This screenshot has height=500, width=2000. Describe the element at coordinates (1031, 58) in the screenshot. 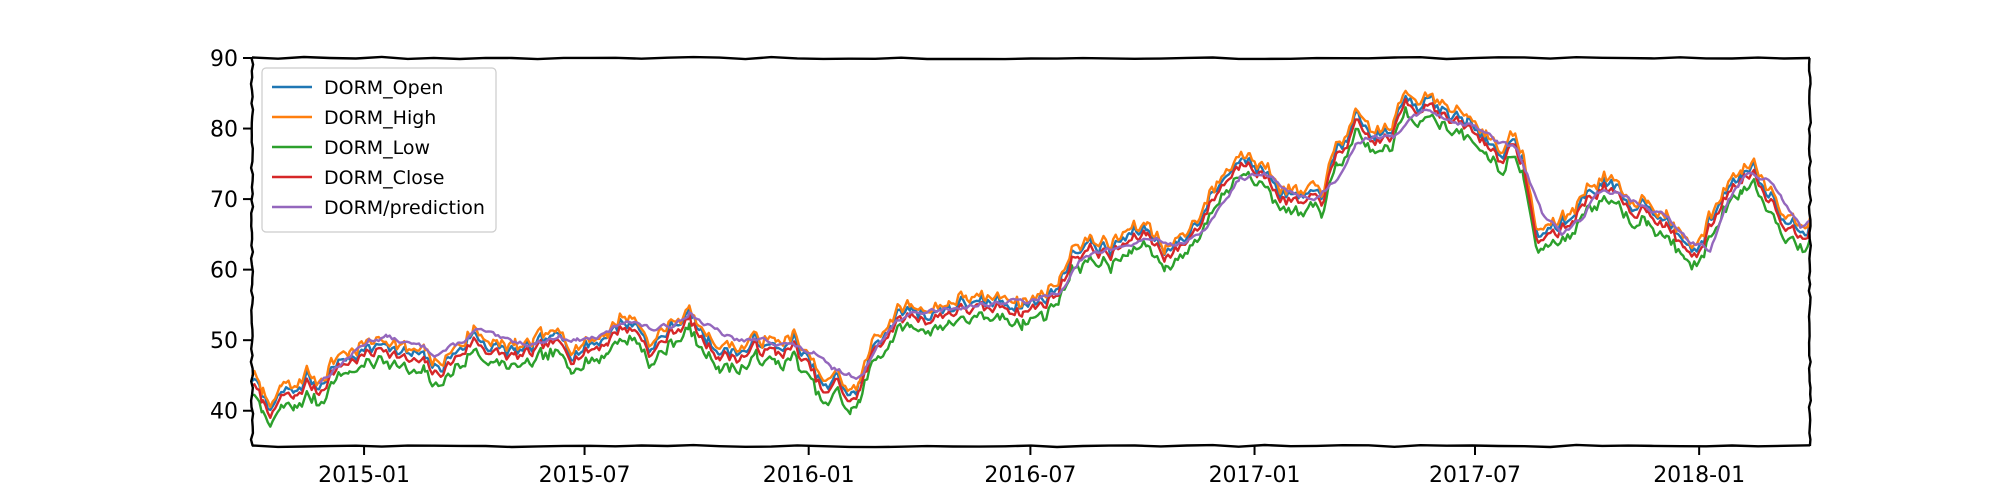

I see `frame-top` at that location.